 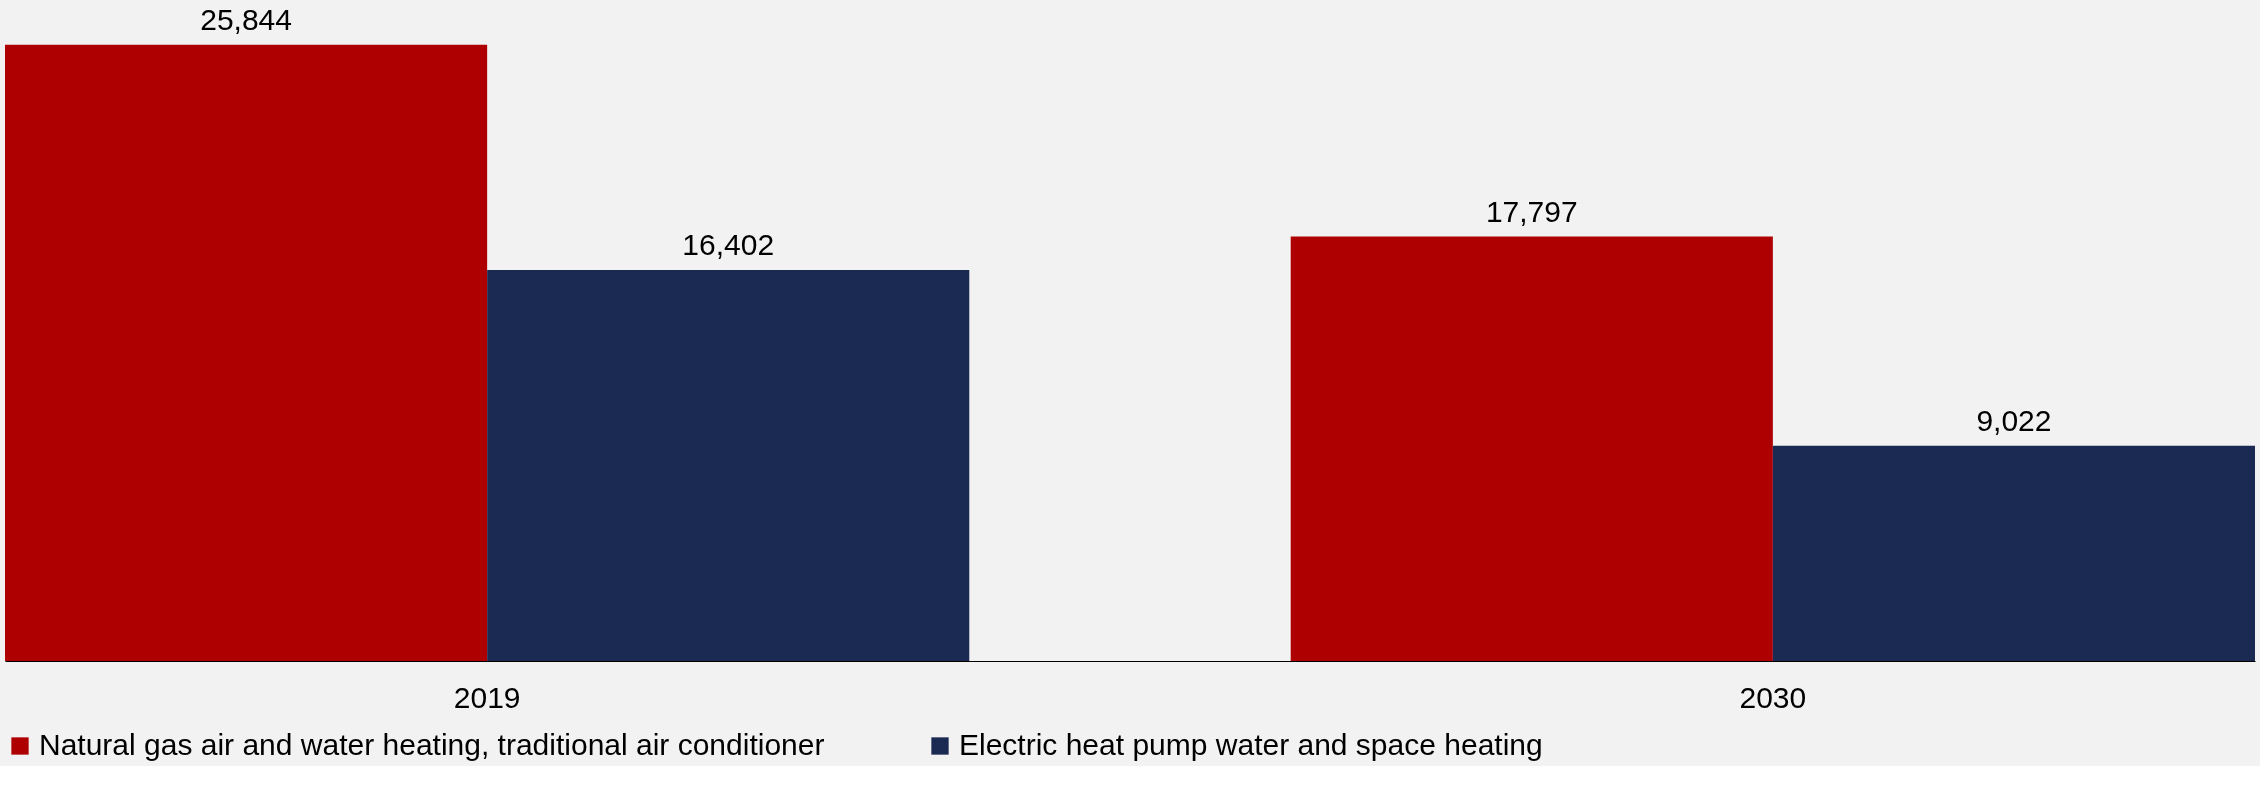 What do you see at coordinates (2014, 420) in the screenshot?
I see `data-label: 9,022` at bounding box center [2014, 420].